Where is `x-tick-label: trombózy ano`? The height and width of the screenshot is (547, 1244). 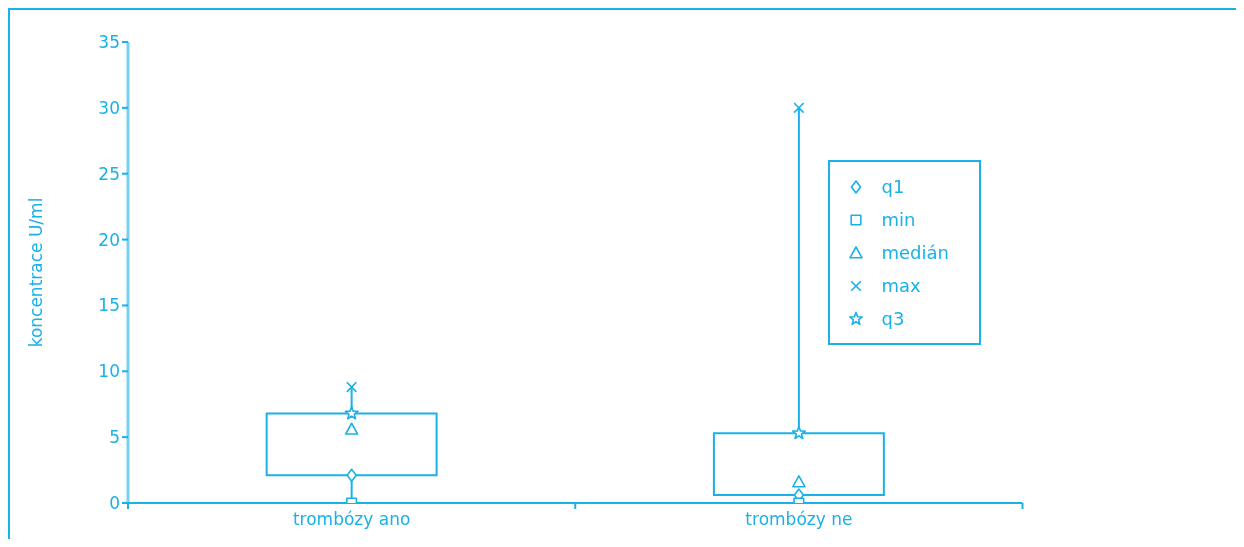
x-tick-label: trombózy ano is located at coordinates (351, 519).